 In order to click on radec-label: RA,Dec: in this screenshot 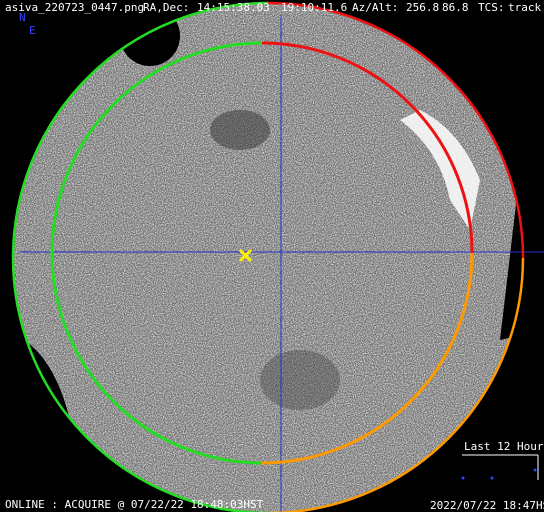, I will do `click(166, 7)`.